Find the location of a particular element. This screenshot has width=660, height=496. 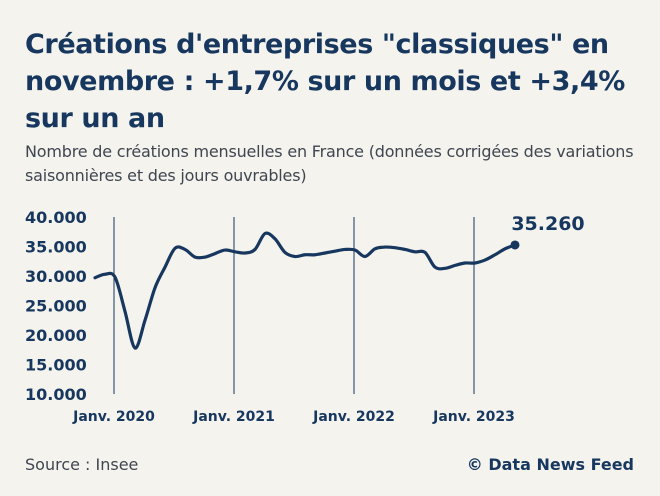

brand-label: © Data News Feed is located at coordinates (550, 464).